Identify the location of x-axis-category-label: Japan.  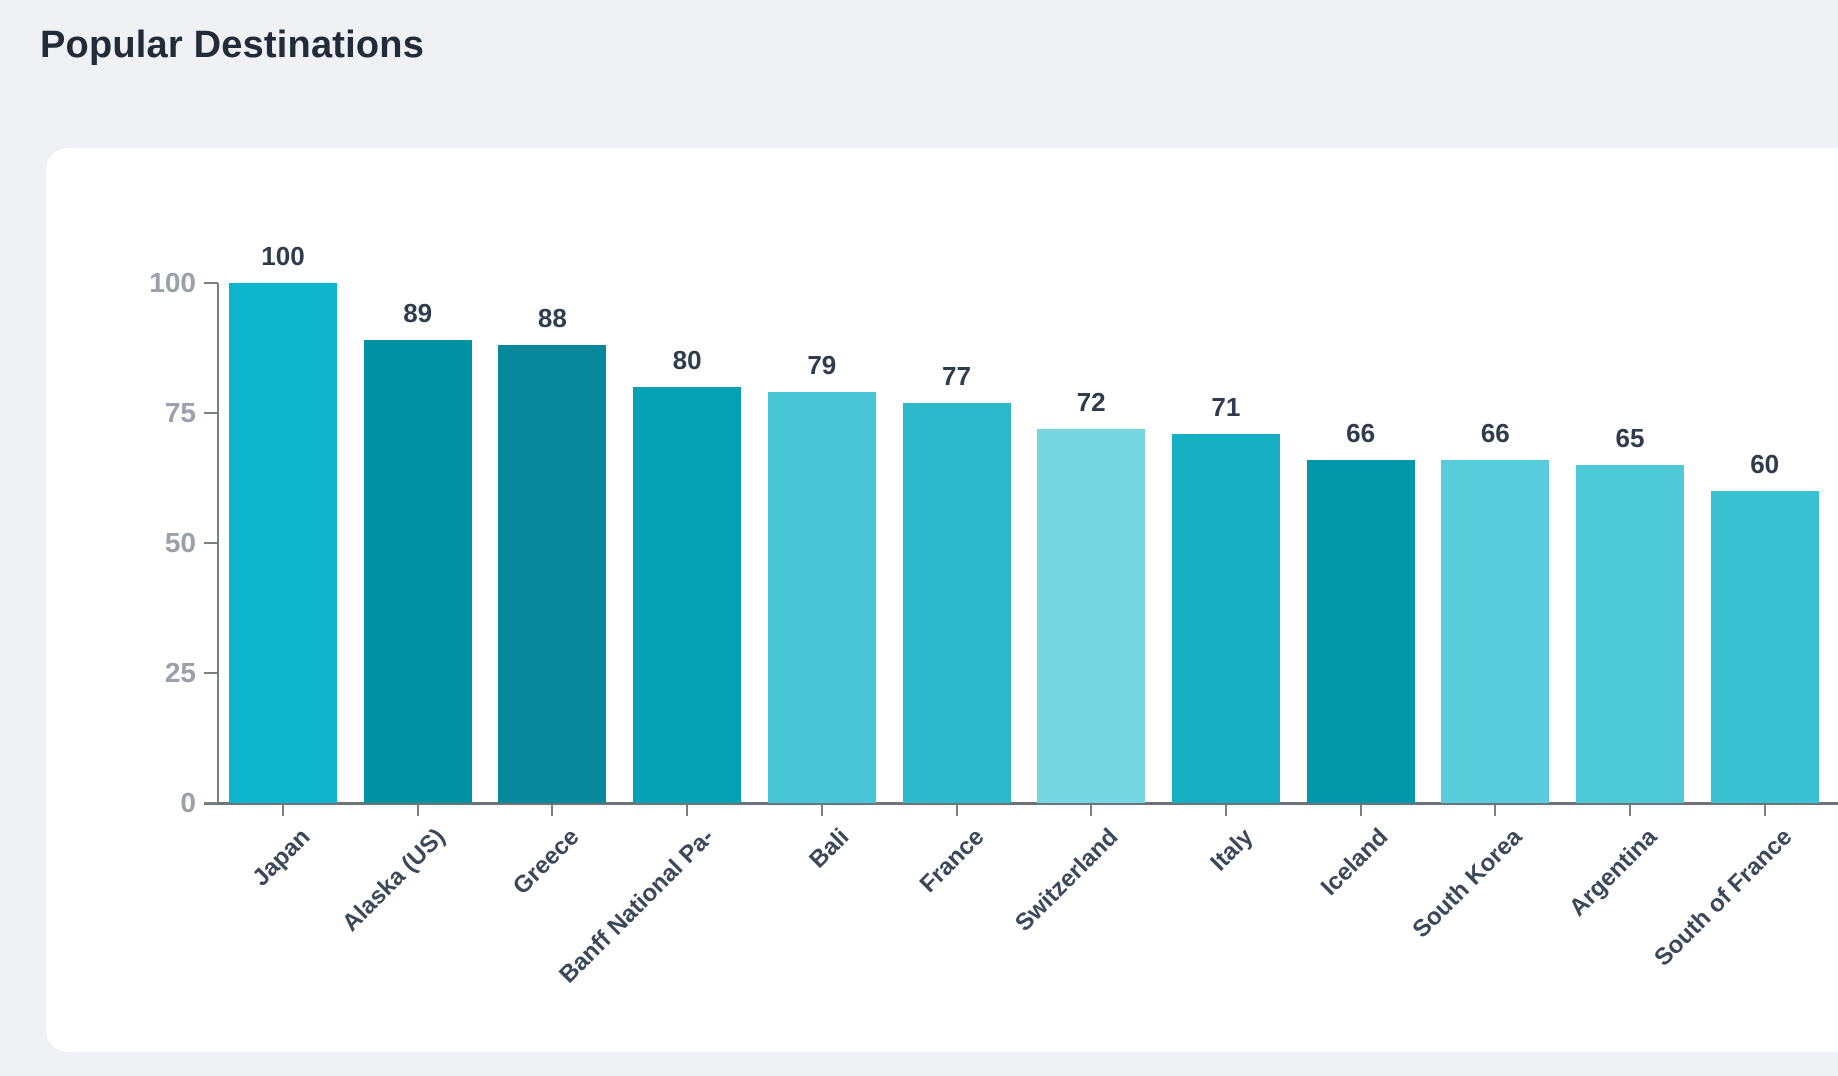
(281, 857).